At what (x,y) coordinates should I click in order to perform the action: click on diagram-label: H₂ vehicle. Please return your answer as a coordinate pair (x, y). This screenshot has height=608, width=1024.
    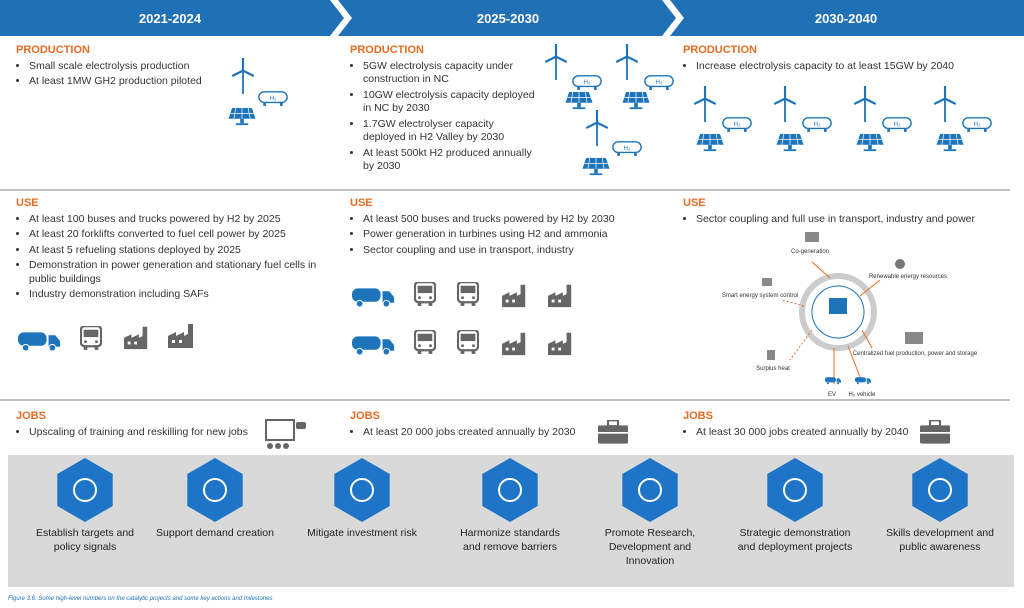
    Looking at the image, I should click on (862, 395).